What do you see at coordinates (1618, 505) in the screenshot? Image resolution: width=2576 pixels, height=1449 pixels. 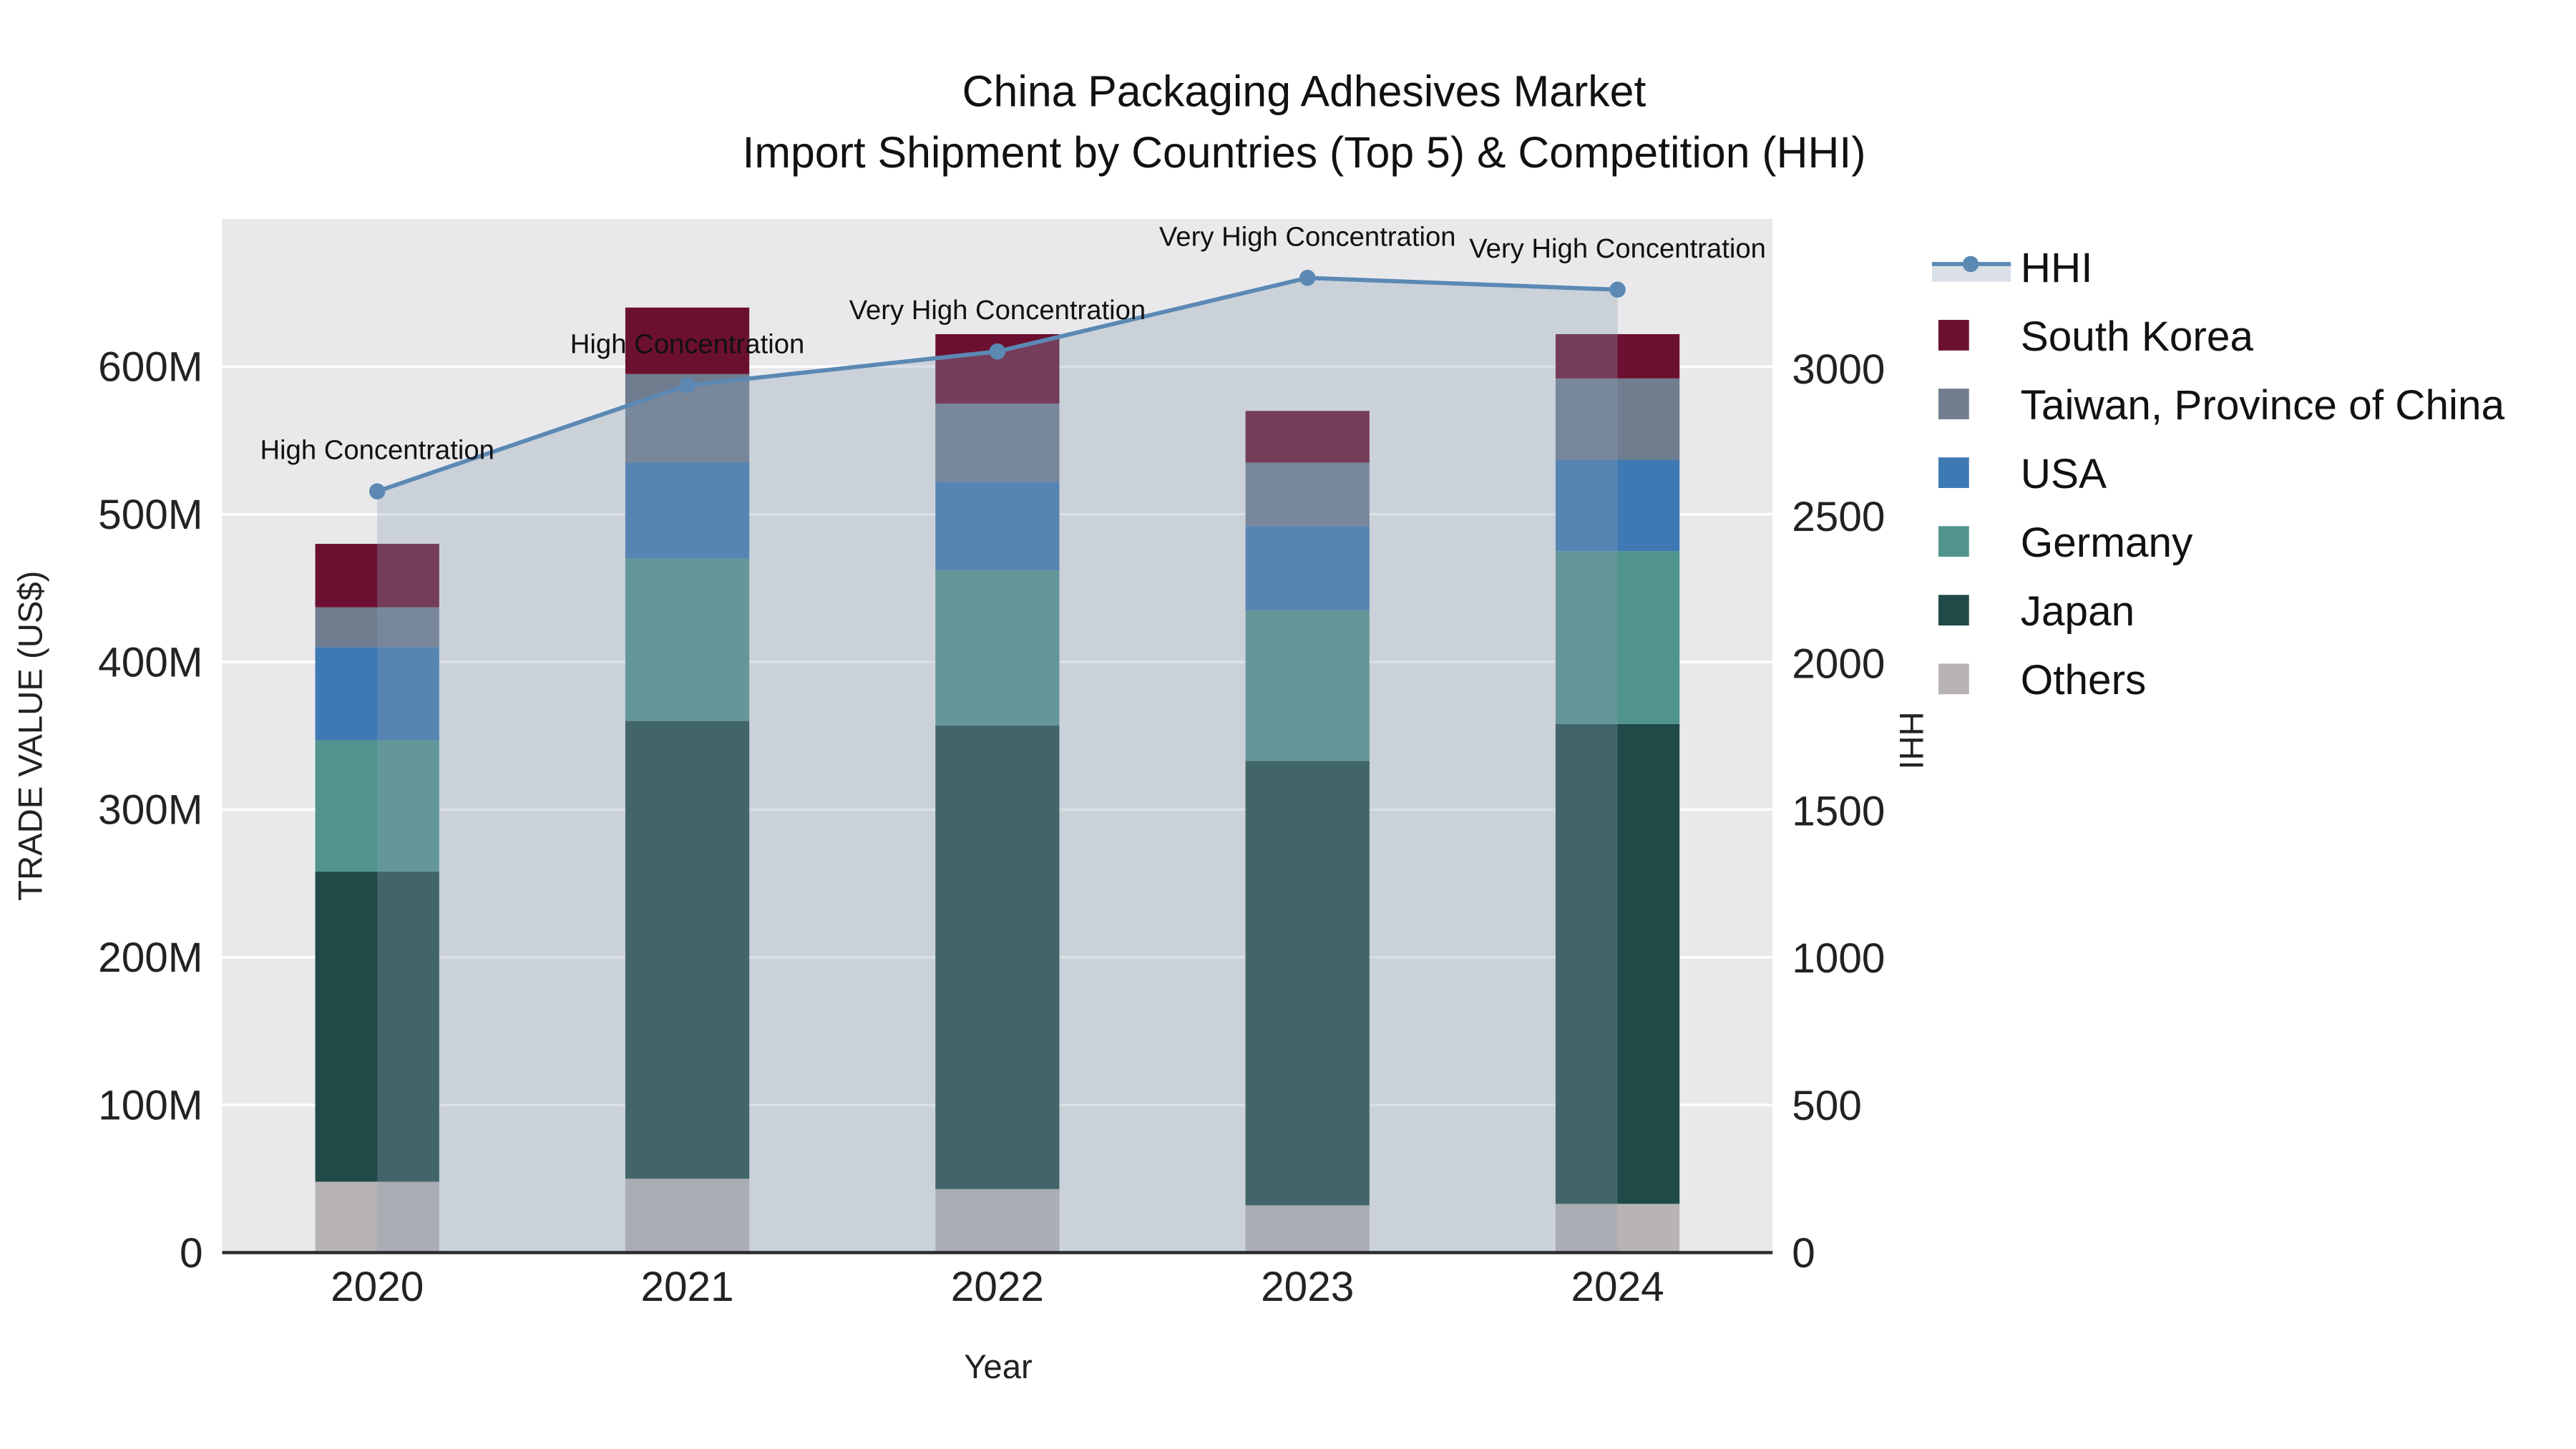 I see `bar-segment-usa-2024` at bounding box center [1618, 505].